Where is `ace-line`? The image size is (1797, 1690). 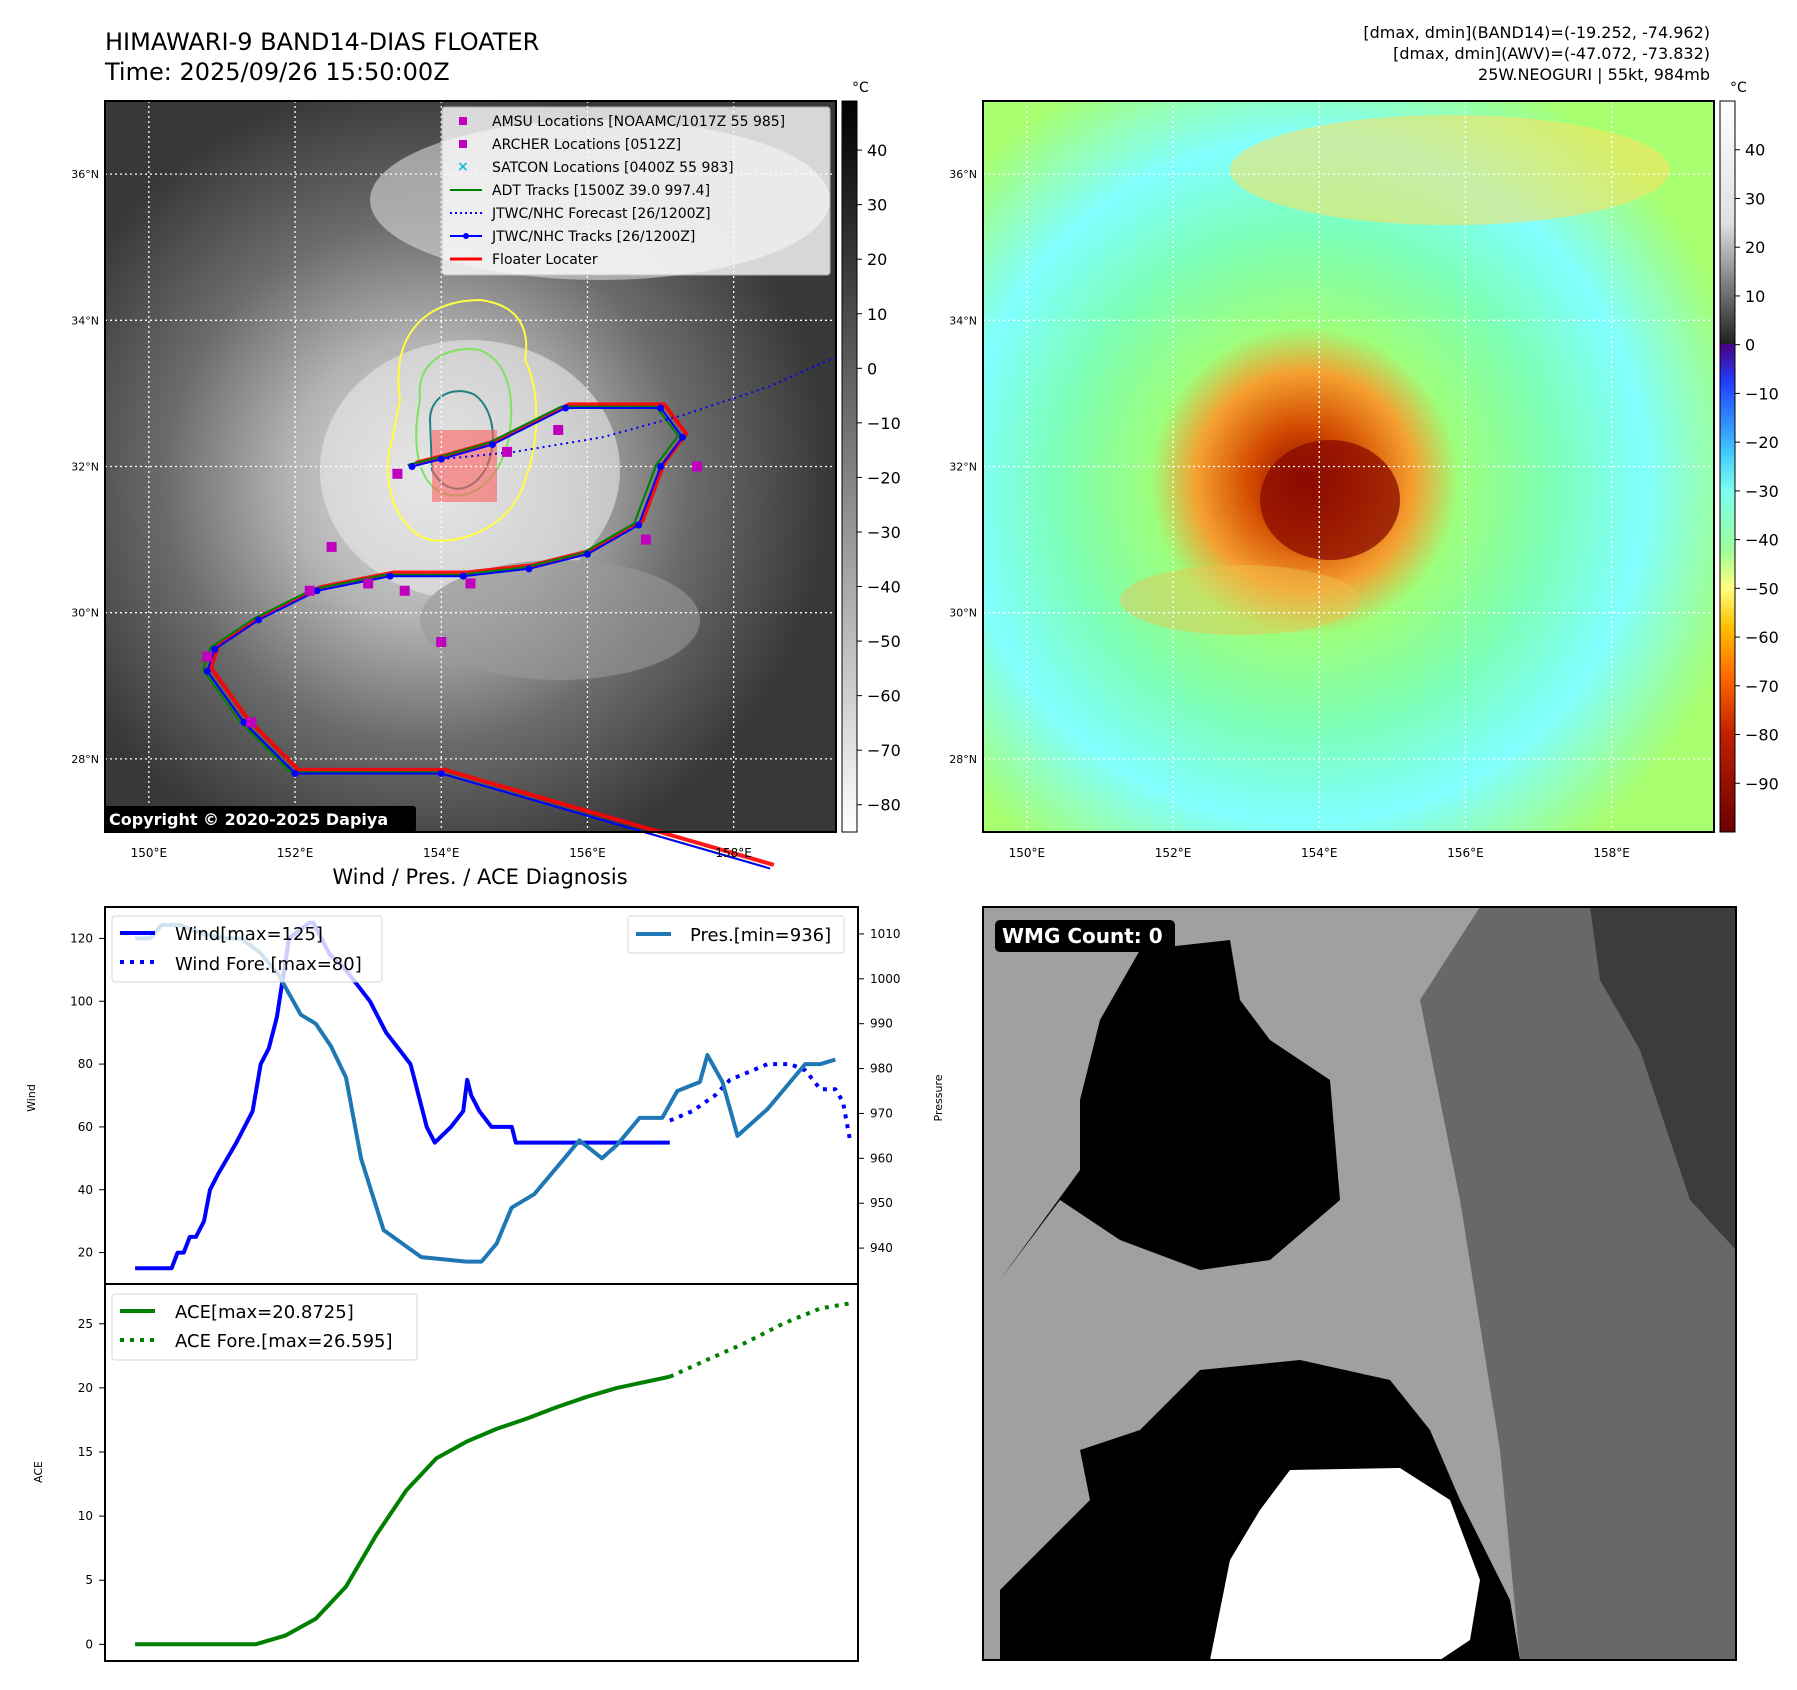
ace-line is located at coordinates (403, 1510).